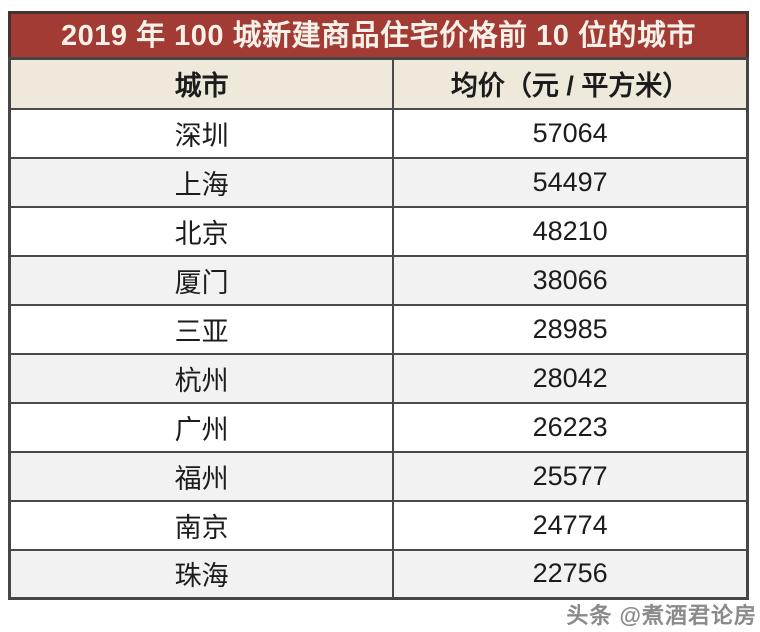  Describe the element at coordinates (570, 476) in the screenshot. I see `price-cell: 25577` at that location.